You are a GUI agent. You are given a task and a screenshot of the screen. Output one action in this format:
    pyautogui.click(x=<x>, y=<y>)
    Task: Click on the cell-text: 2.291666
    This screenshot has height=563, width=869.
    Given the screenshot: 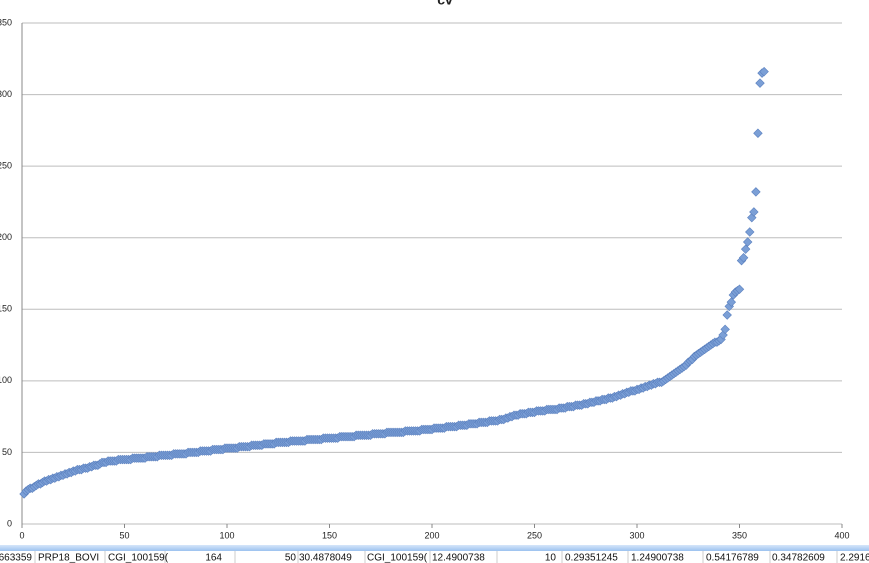 What is the action you would take?
    pyautogui.click(x=854, y=558)
    